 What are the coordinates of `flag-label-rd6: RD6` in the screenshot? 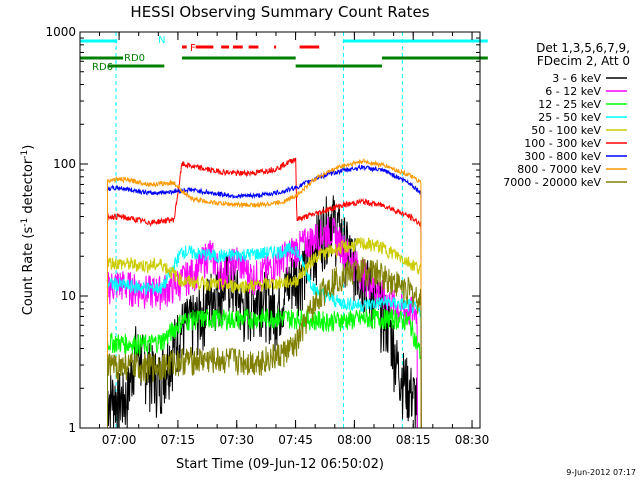 It's located at (102, 67).